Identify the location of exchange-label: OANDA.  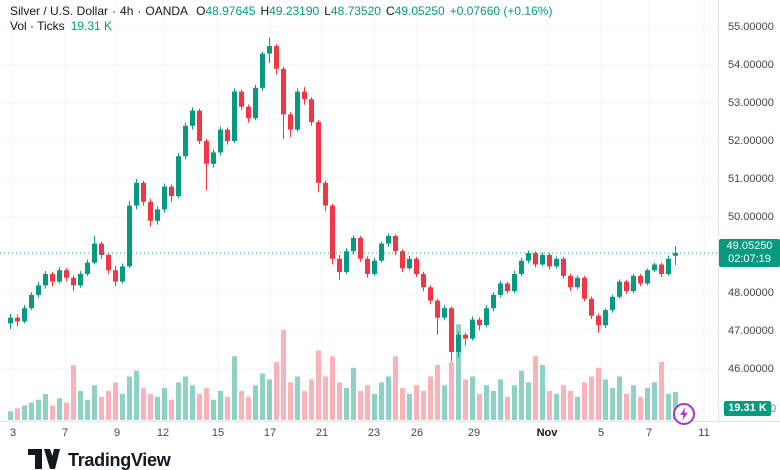
(167, 11).